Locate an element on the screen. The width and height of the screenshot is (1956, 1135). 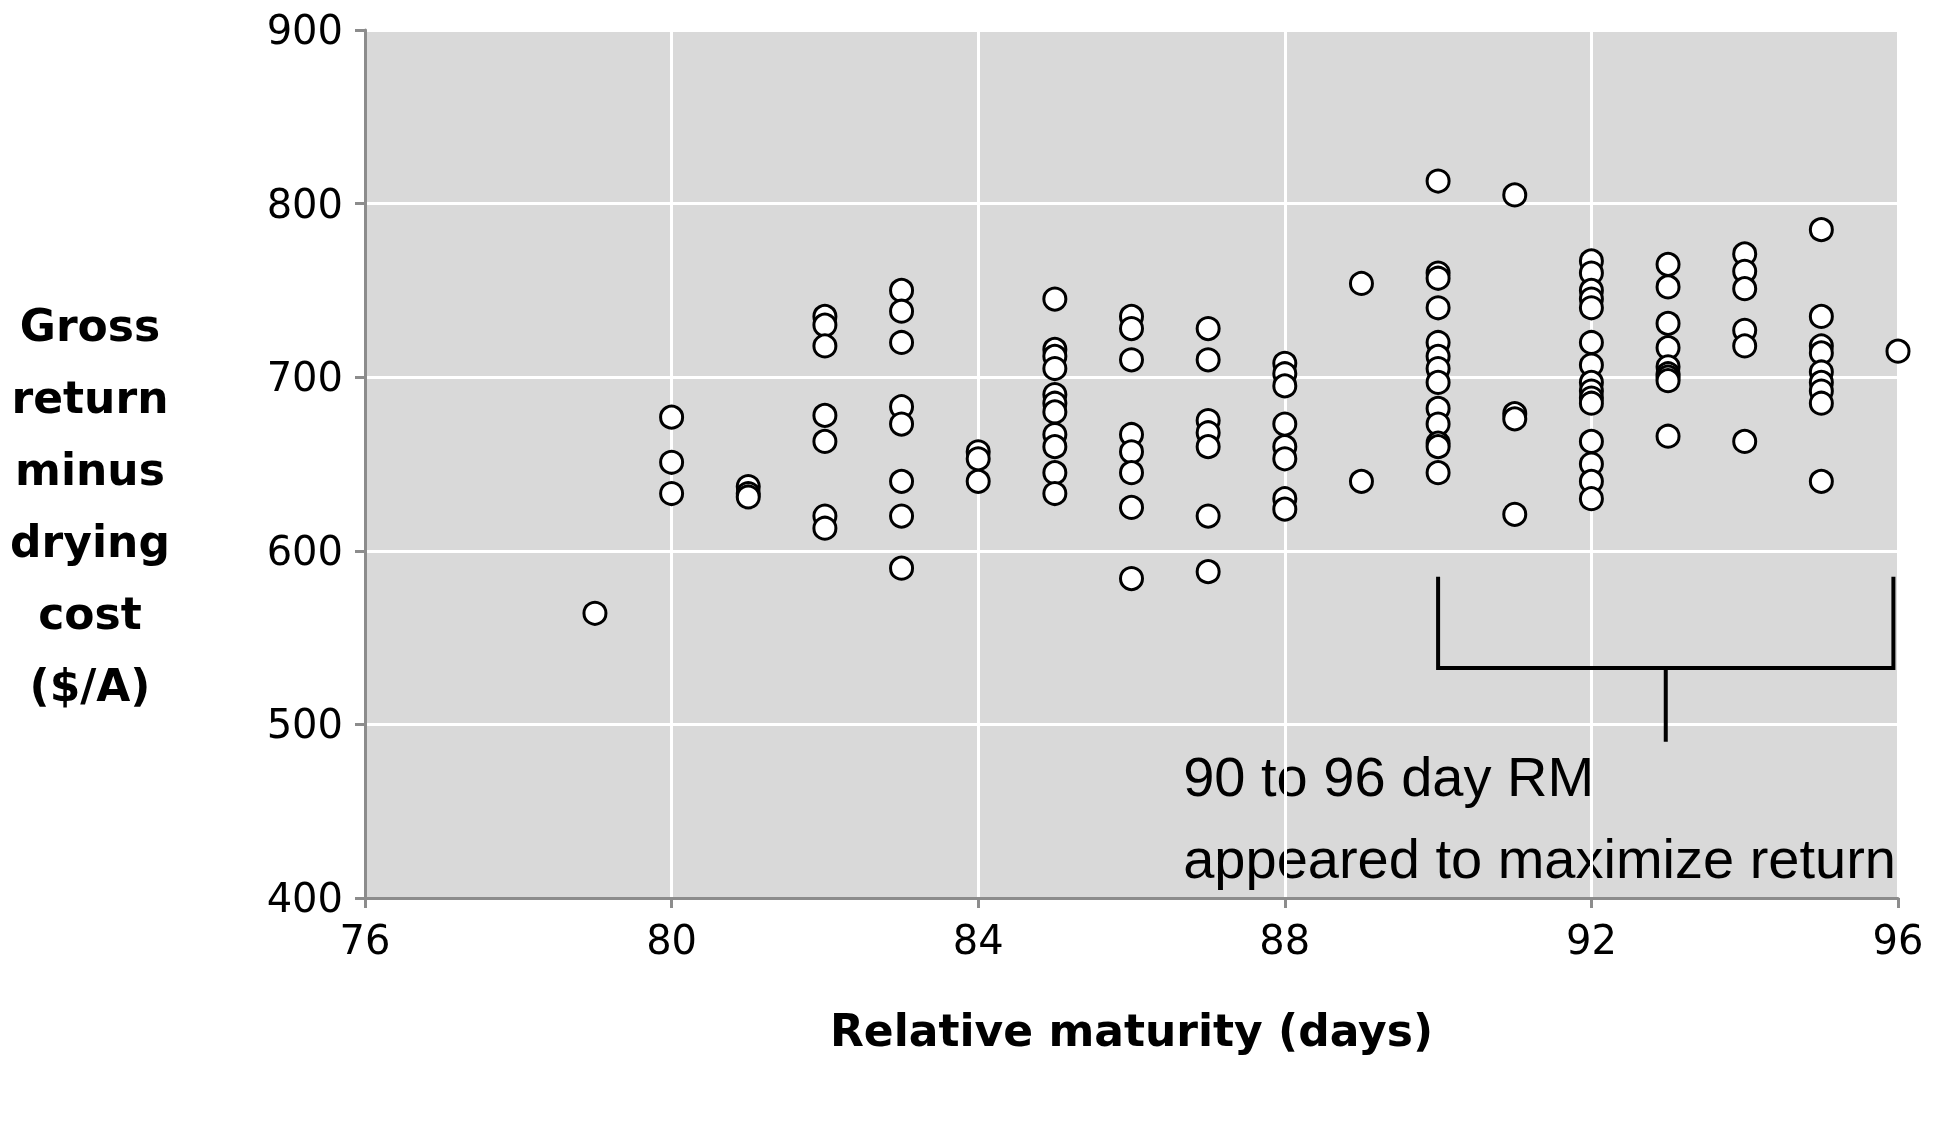
y-tick-label: 500 is located at coordinates (304, 724).